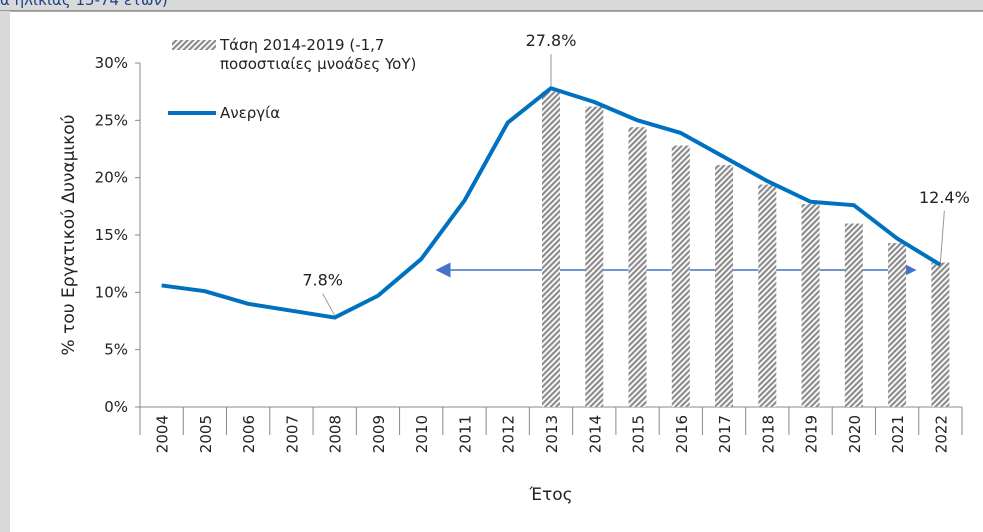 This screenshot has width=983, height=532. What do you see at coordinates (639, 434) in the screenshot?
I see `x-tick-label: 2015` at bounding box center [639, 434].